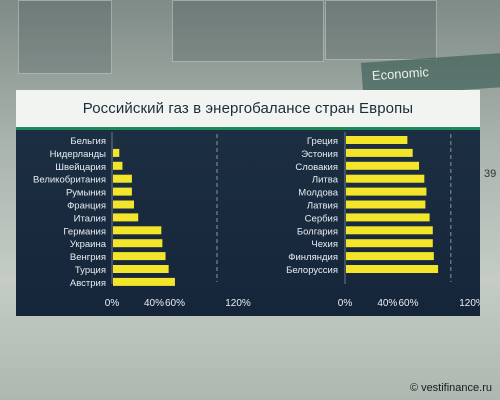  What do you see at coordinates (312, 270) in the screenshot?
I see `category-label: Белоруссия` at bounding box center [312, 270].